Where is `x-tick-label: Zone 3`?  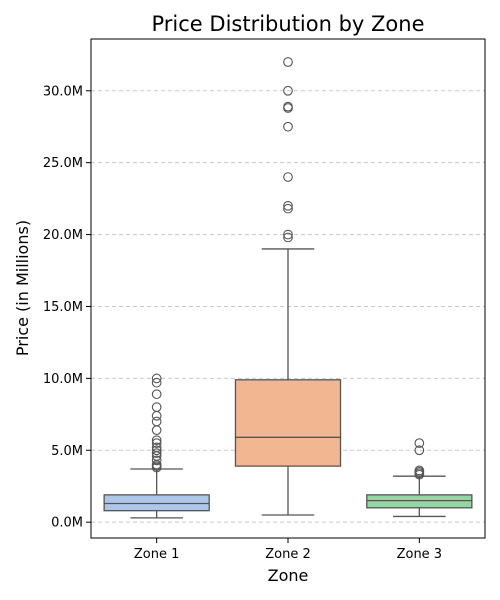
x-tick-label: Zone 3 is located at coordinates (420, 554).